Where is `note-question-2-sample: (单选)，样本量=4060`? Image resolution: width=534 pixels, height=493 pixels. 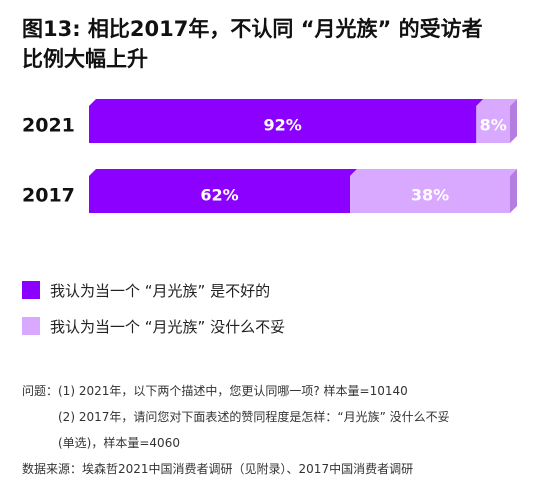
note-question-2-sample: (单选)，样本量=4060 is located at coordinates (119, 443).